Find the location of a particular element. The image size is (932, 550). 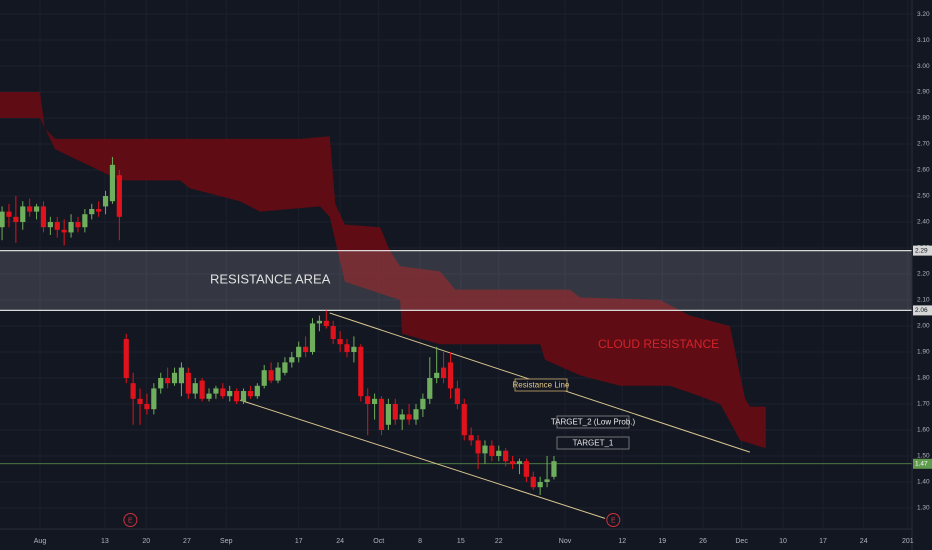

price-tag is located at coordinates (922, 463).